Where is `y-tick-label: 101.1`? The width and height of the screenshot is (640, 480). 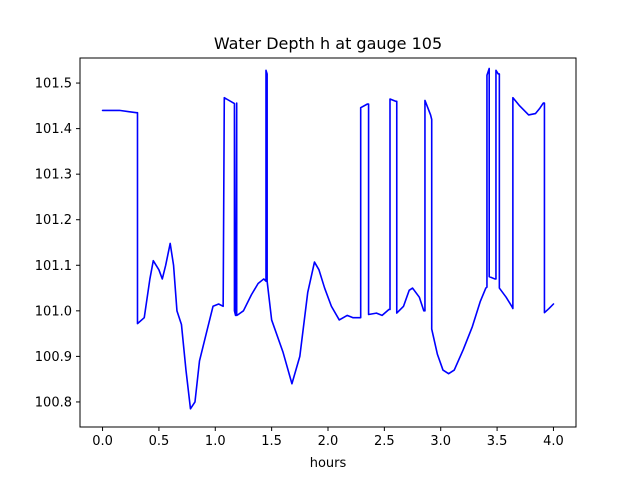
y-tick-label: 101.1 is located at coordinates (53, 266).